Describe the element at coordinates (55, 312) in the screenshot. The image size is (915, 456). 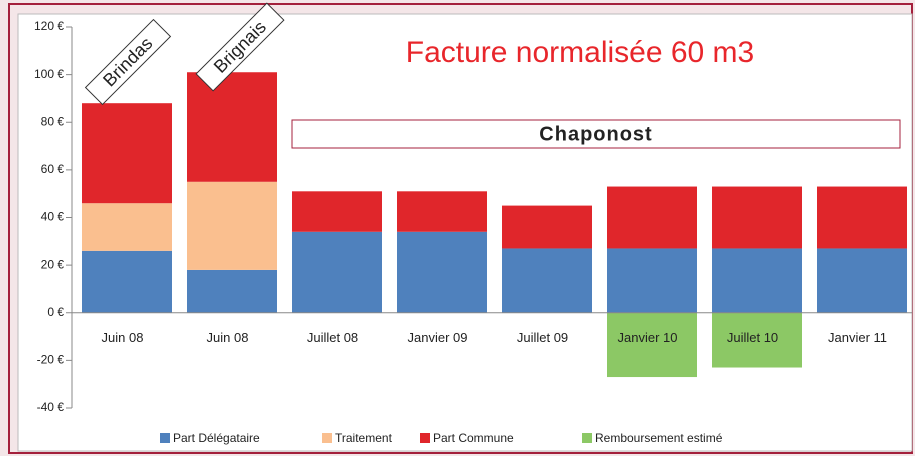
I see `y-tick-label: 0 €` at that location.